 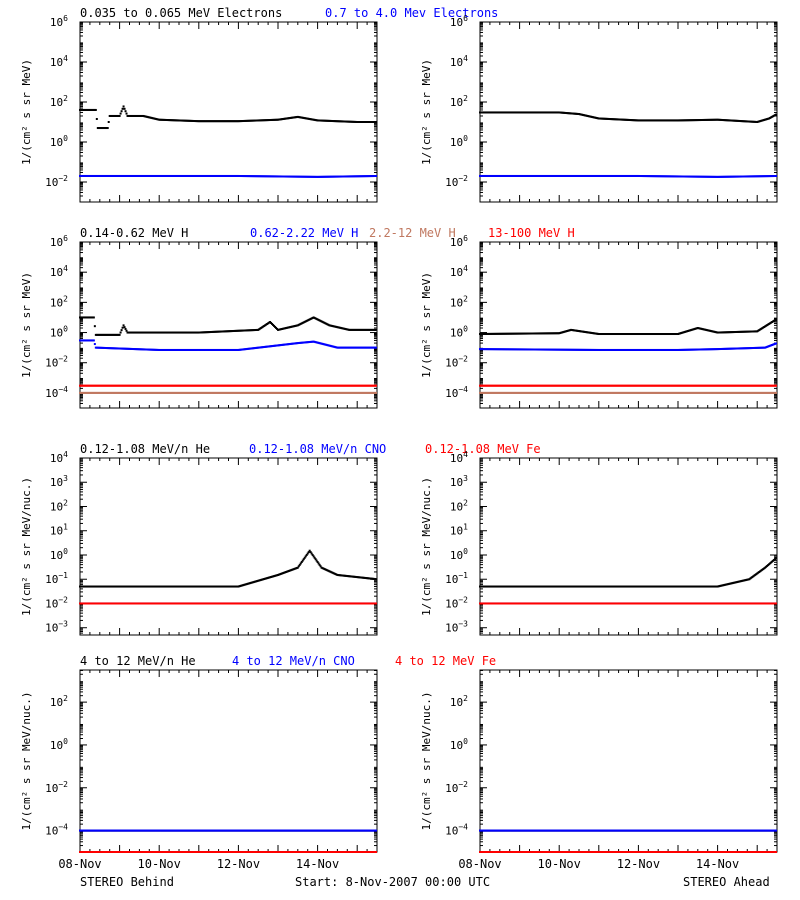 I want to click on legend-label: 0.035 to 0.065 MeV Electrons, so click(x=181, y=13).